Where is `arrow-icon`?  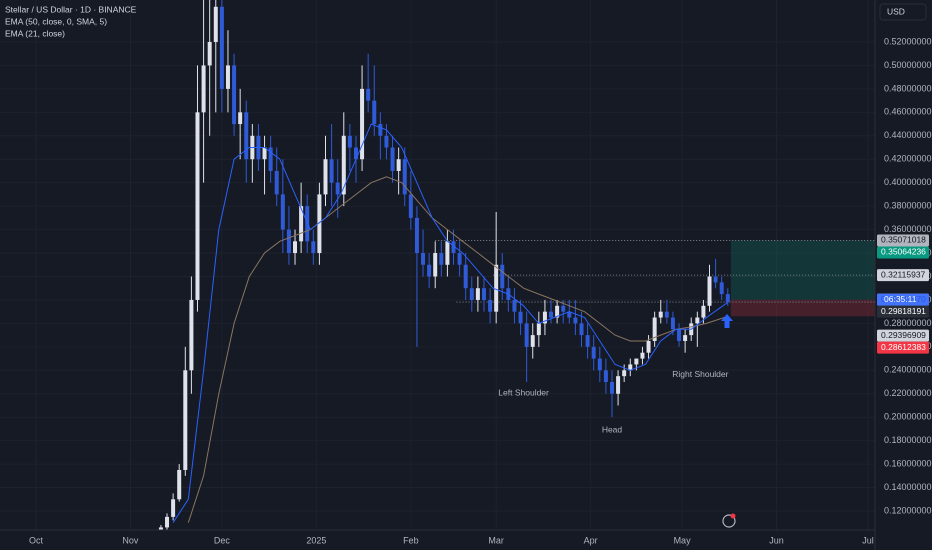 arrow-icon is located at coordinates (727, 321).